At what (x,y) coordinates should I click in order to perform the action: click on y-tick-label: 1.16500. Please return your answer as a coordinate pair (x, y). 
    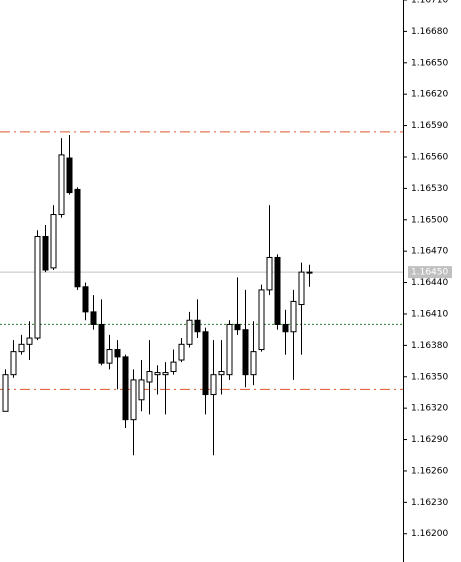
    Looking at the image, I should click on (429, 220).